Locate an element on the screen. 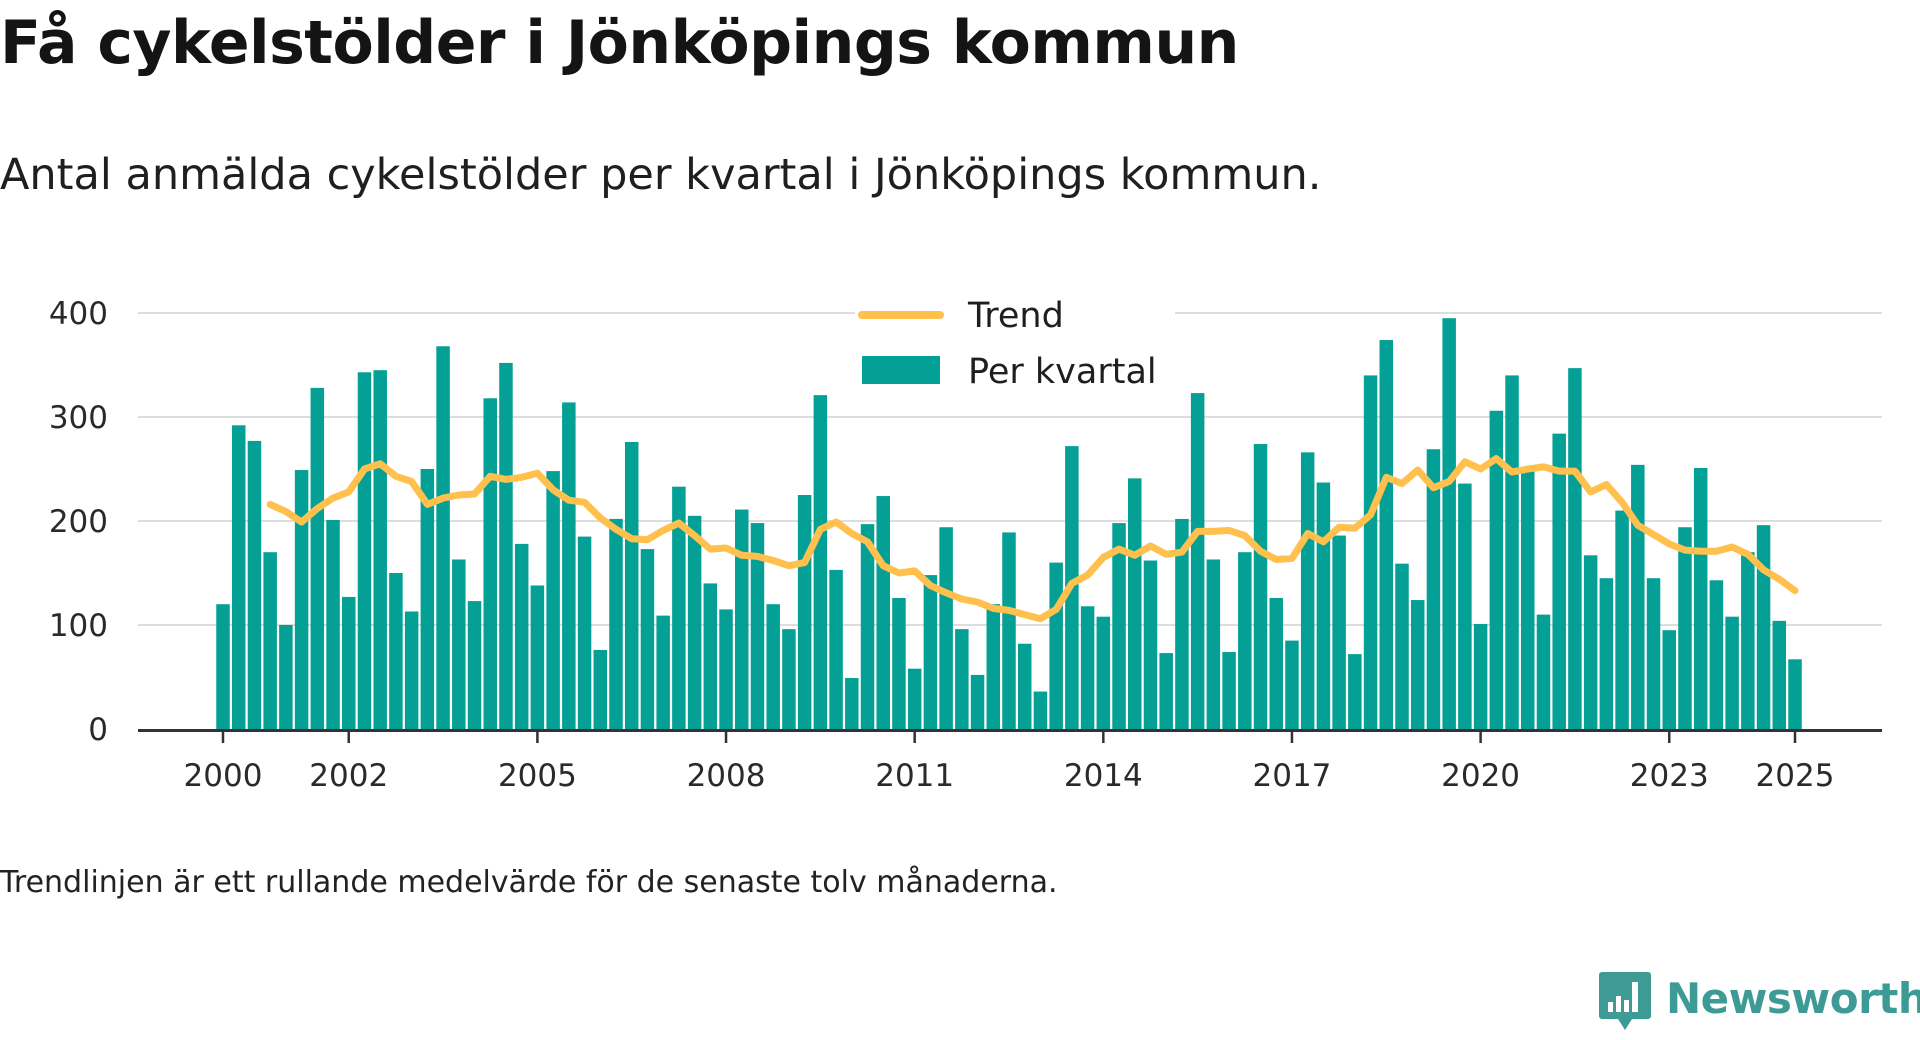 The height and width of the screenshot is (1040, 1920). chart-title: Få cykelstölder i Jönköpings kommun is located at coordinates (619, 43).